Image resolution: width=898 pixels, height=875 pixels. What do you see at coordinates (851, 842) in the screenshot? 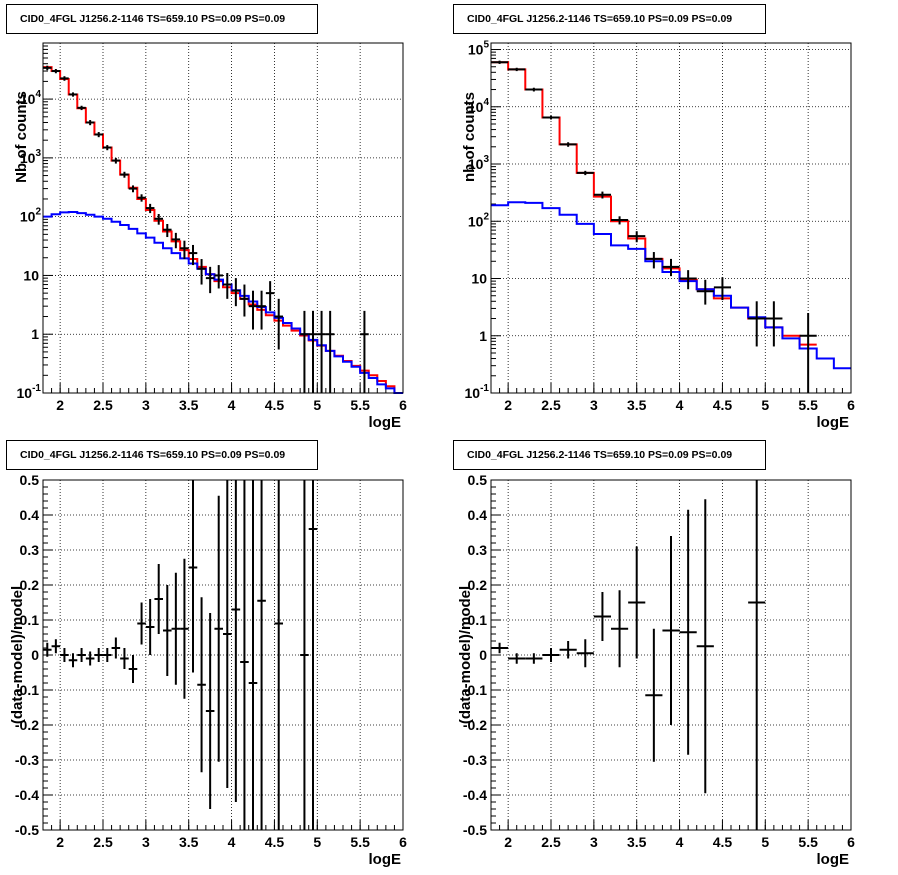
I see `x-tick-label: 6` at bounding box center [851, 842].